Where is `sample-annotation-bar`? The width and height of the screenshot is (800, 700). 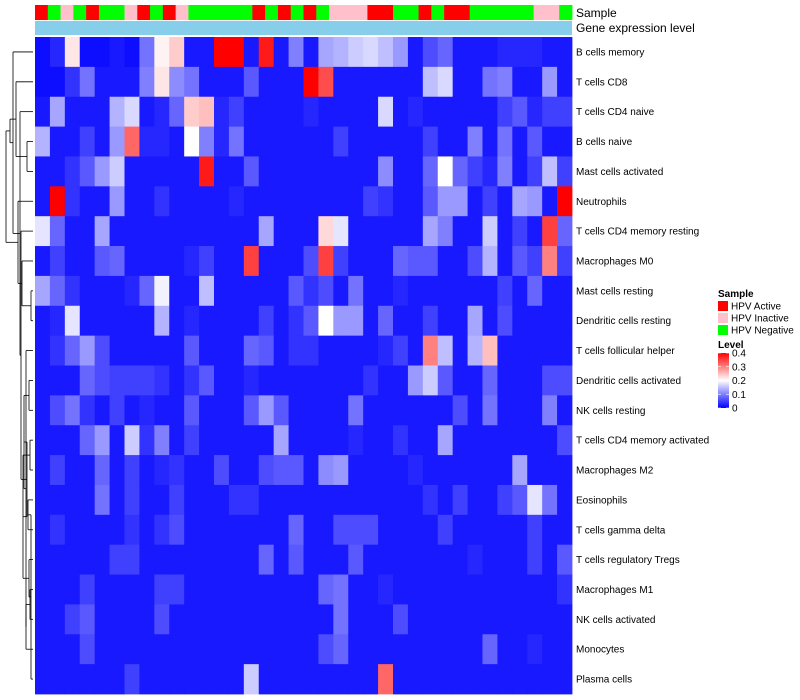
sample-annotation-bar is located at coordinates (304, 12).